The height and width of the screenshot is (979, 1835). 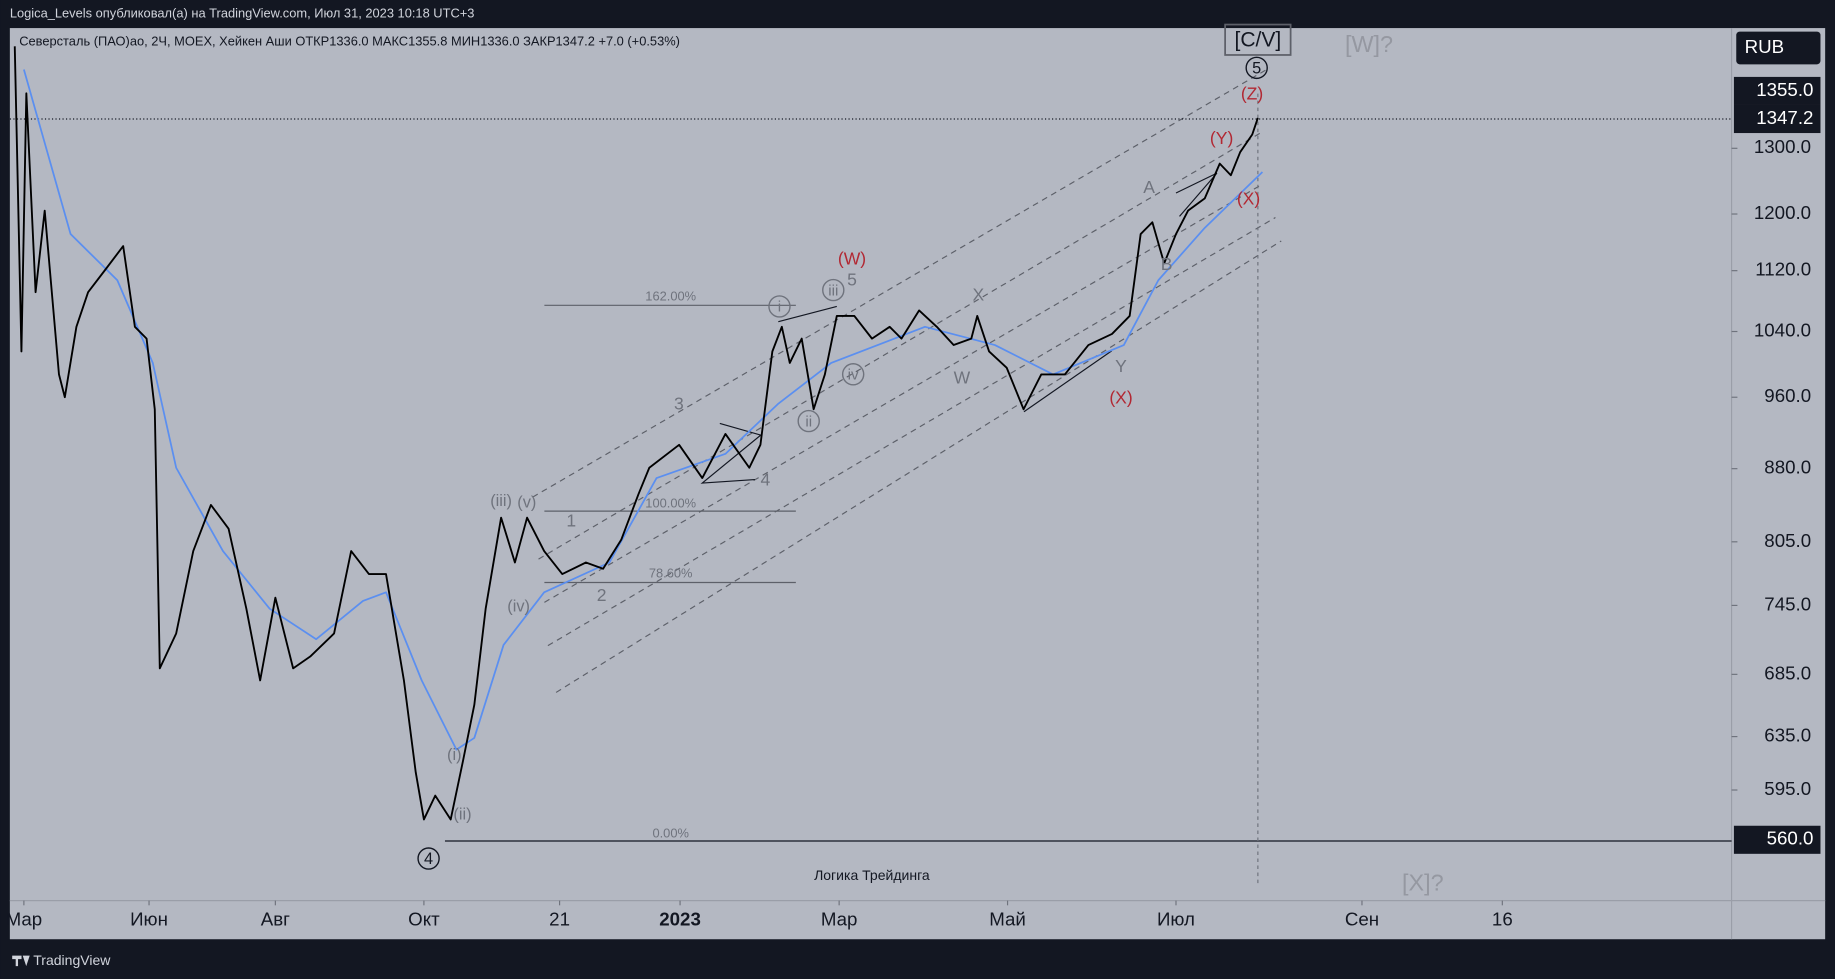 What do you see at coordinates (679, 403) in the screenshot?
I see `wave-label: 3` at bounding box center [679, 403].